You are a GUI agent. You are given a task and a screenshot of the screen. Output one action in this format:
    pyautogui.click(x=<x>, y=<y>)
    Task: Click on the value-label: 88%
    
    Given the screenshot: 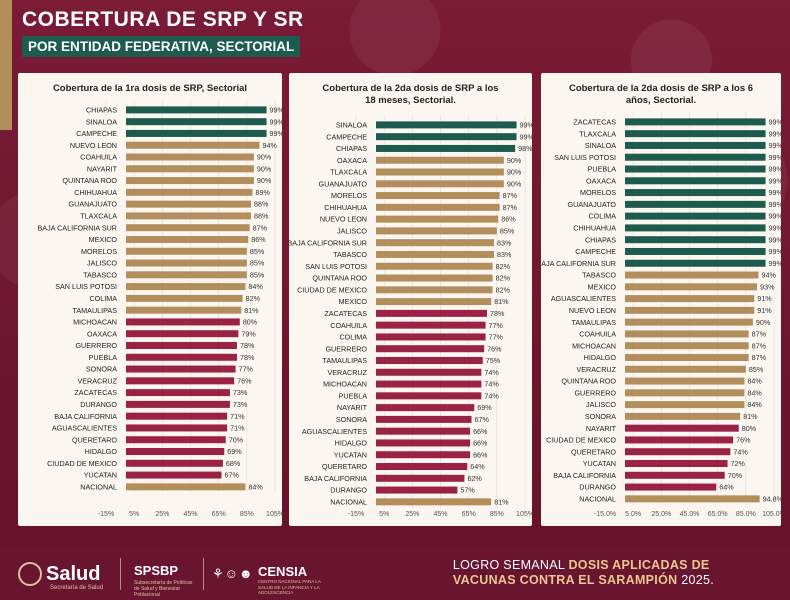 What is the action you would take?
    pyautogui.click(x=261, y=204)
    